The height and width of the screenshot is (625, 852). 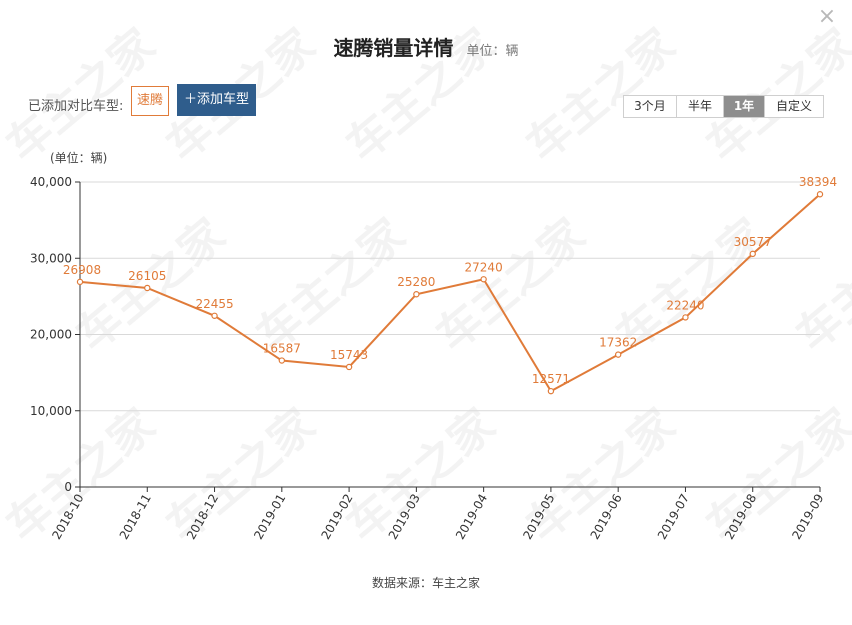 What do you see at coordinates (282, 349) in the screenshot?
I see `data-label: 16587` at bounding box center [282, 349].